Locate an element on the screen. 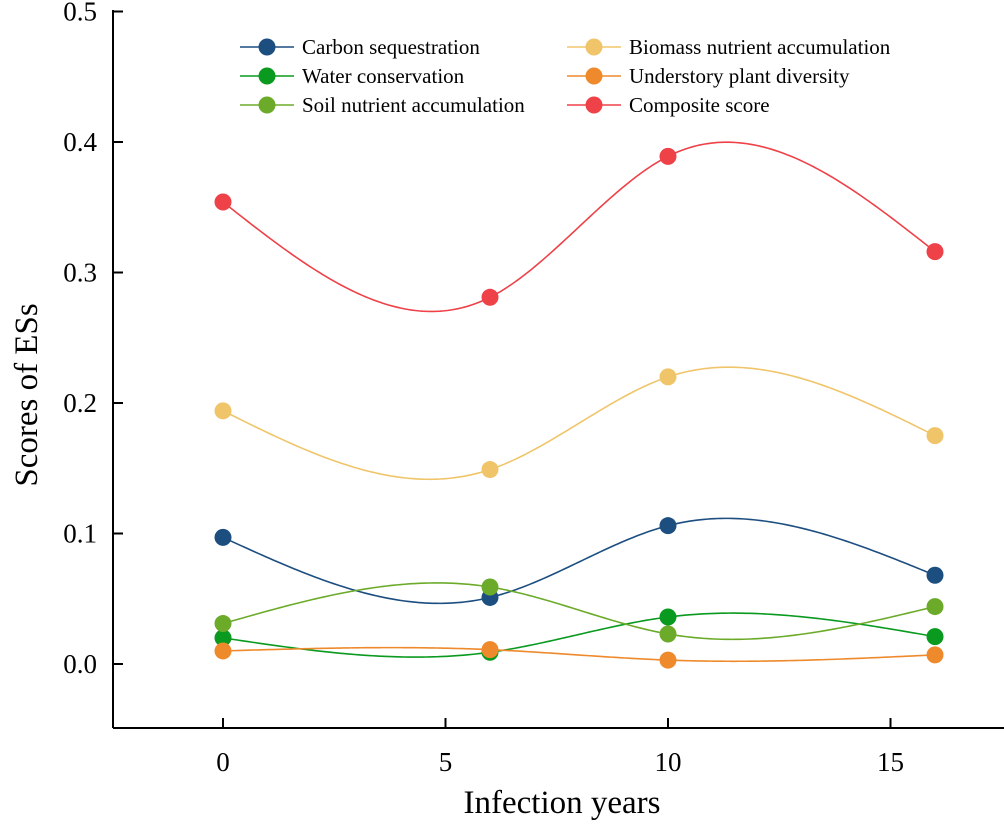  y-axis-title: Scores of ESs is located at coordinates (27, 394).